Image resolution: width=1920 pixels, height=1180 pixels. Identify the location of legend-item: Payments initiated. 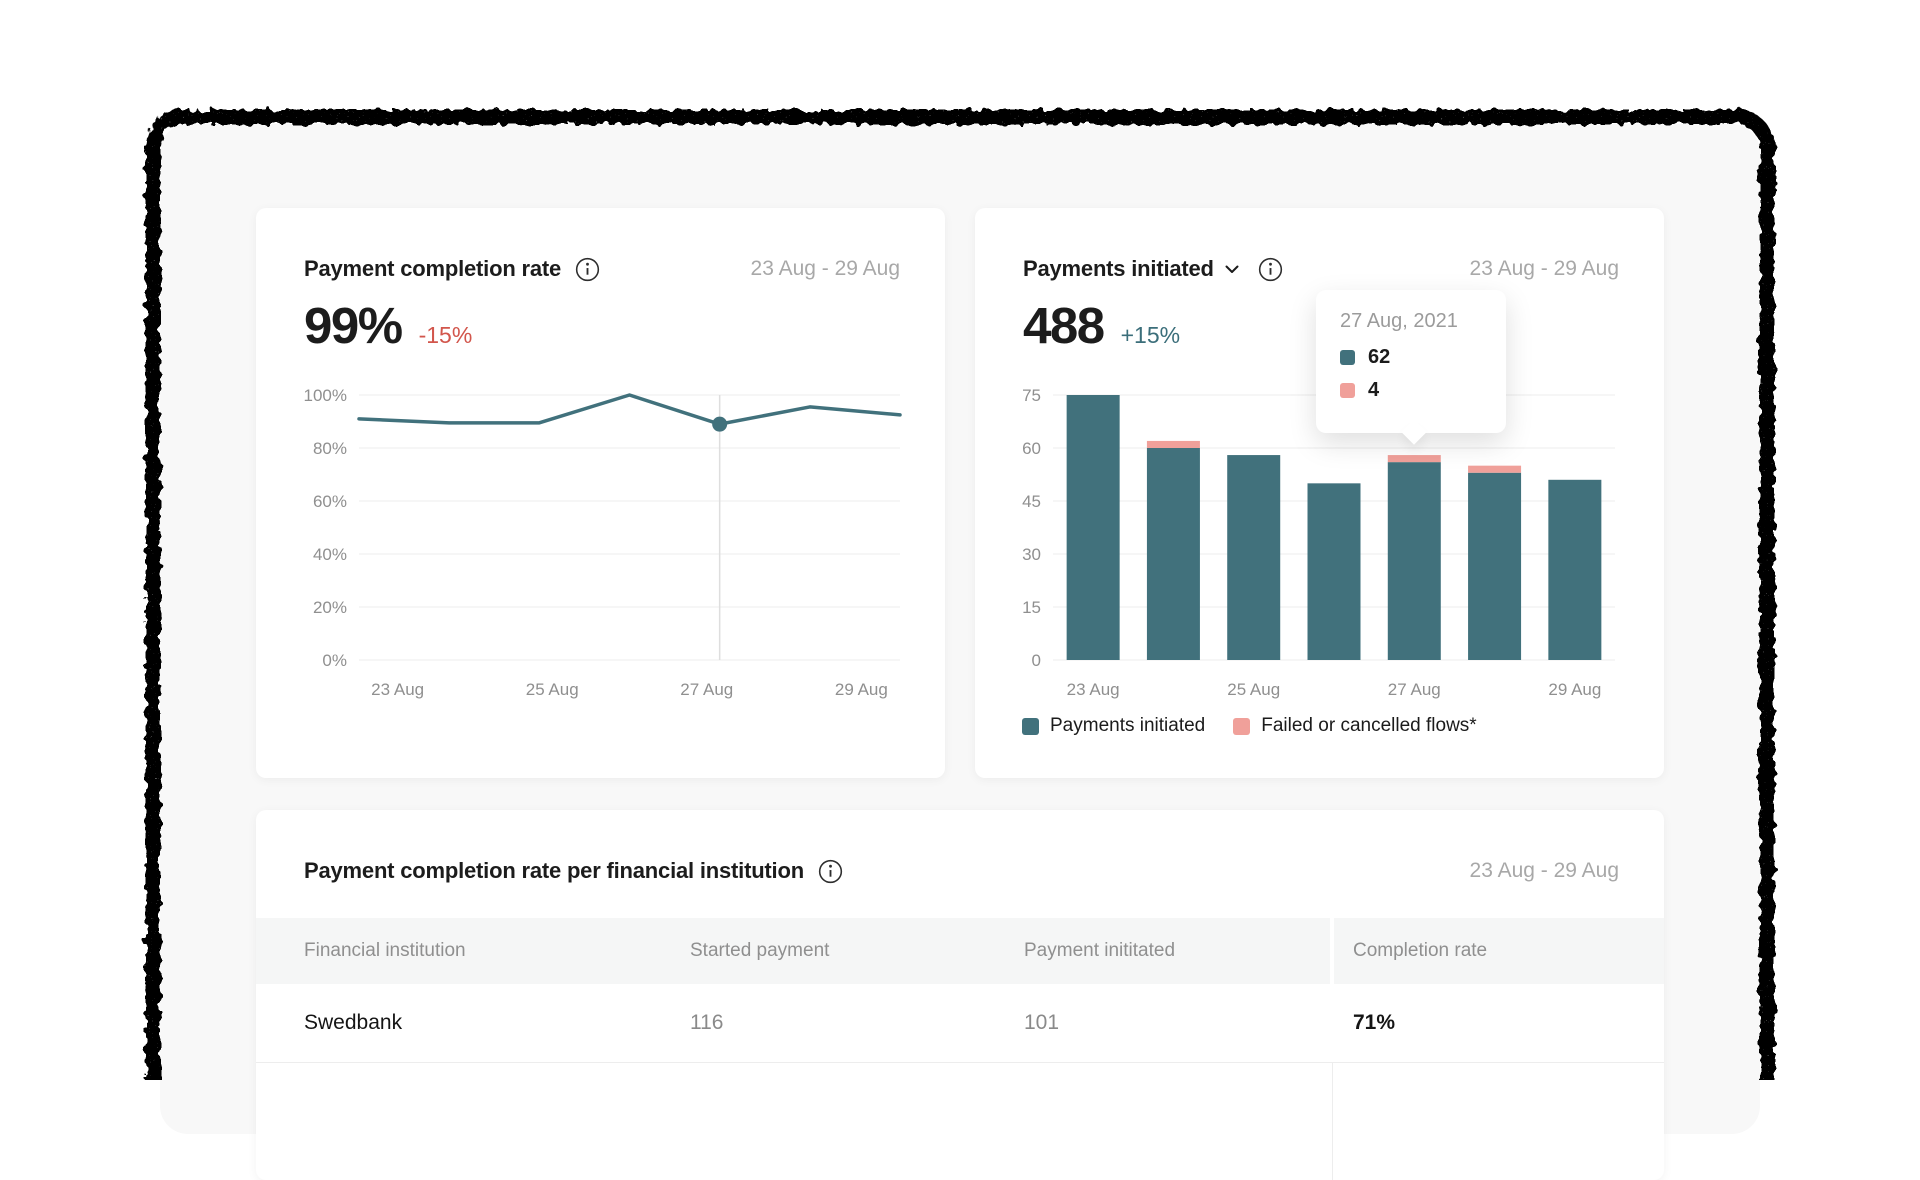
(1113, 726).